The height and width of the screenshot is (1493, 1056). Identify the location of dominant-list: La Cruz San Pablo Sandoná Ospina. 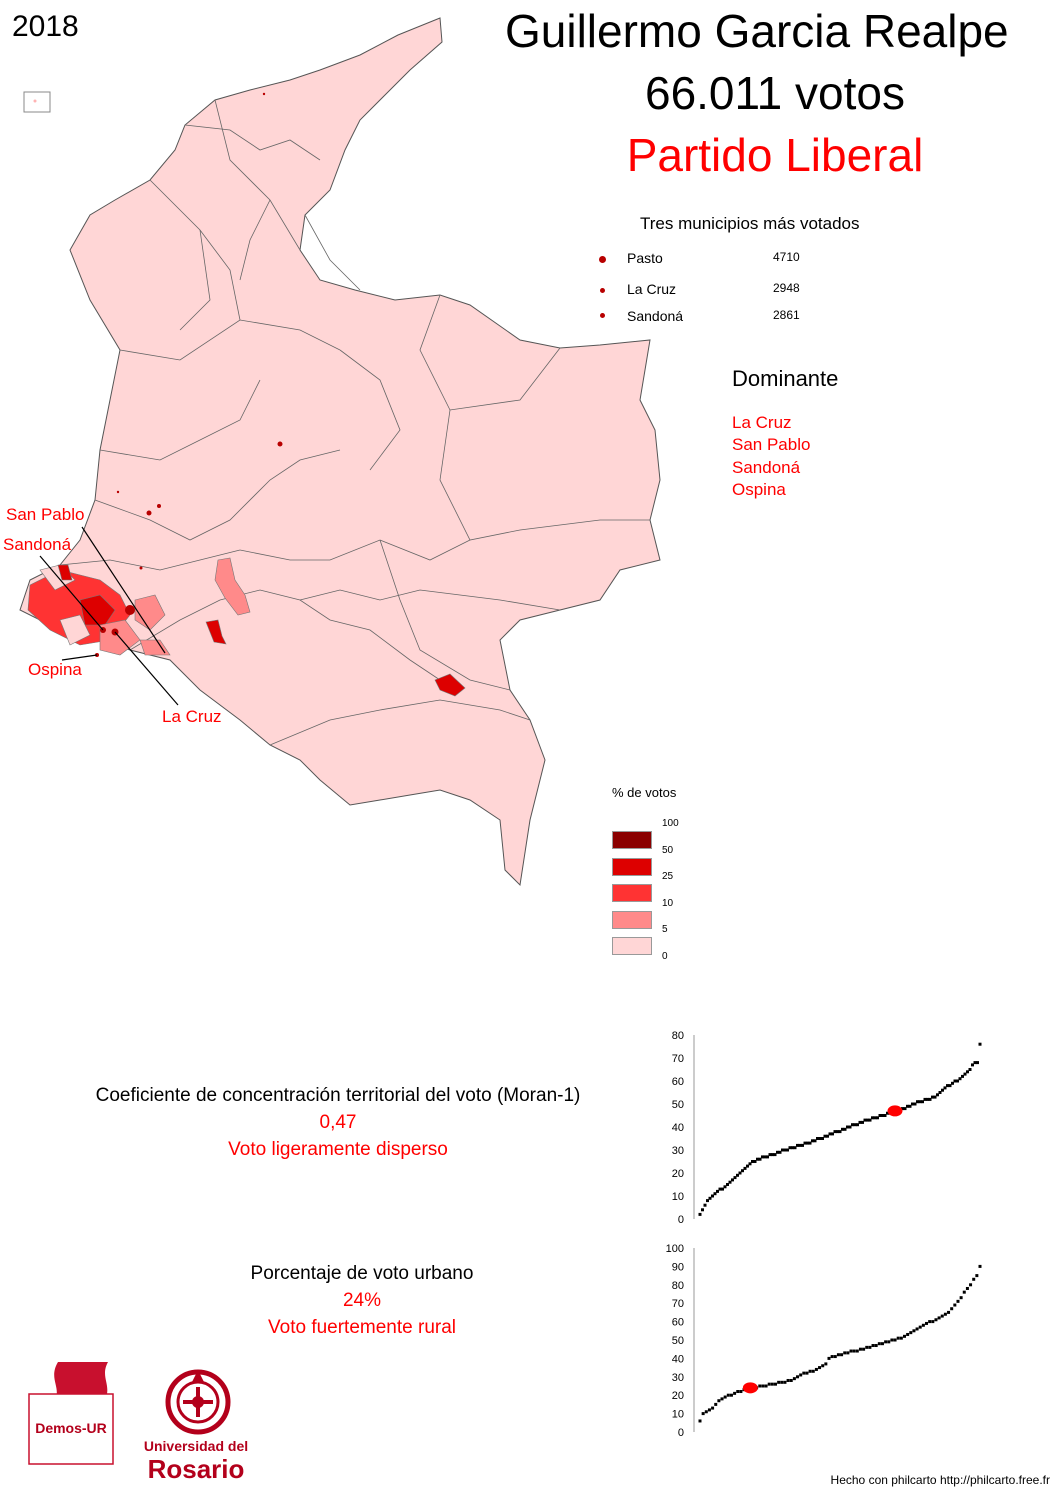
(771, 457).